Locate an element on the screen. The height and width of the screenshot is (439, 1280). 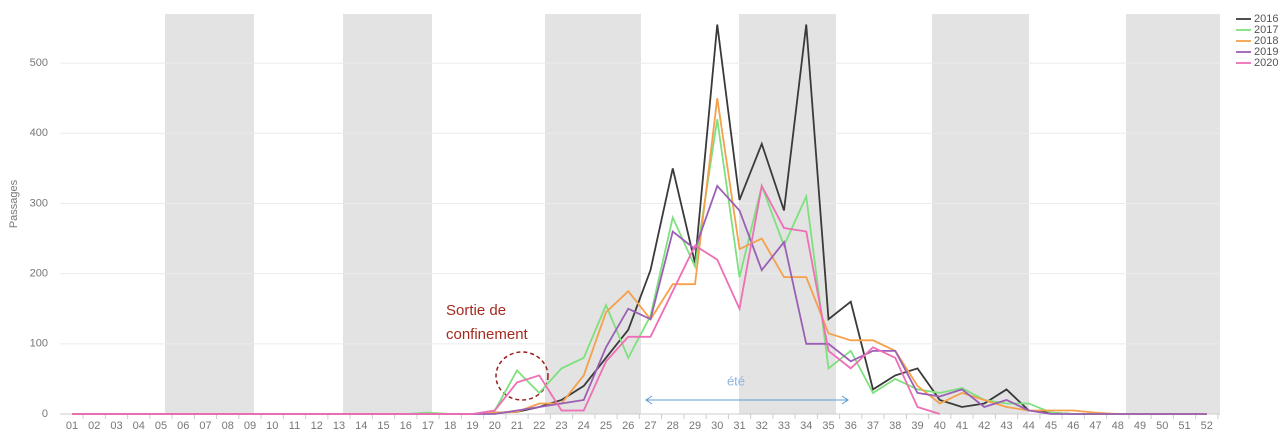
x-tick-label: 03 is located at coordinates (116, 426).